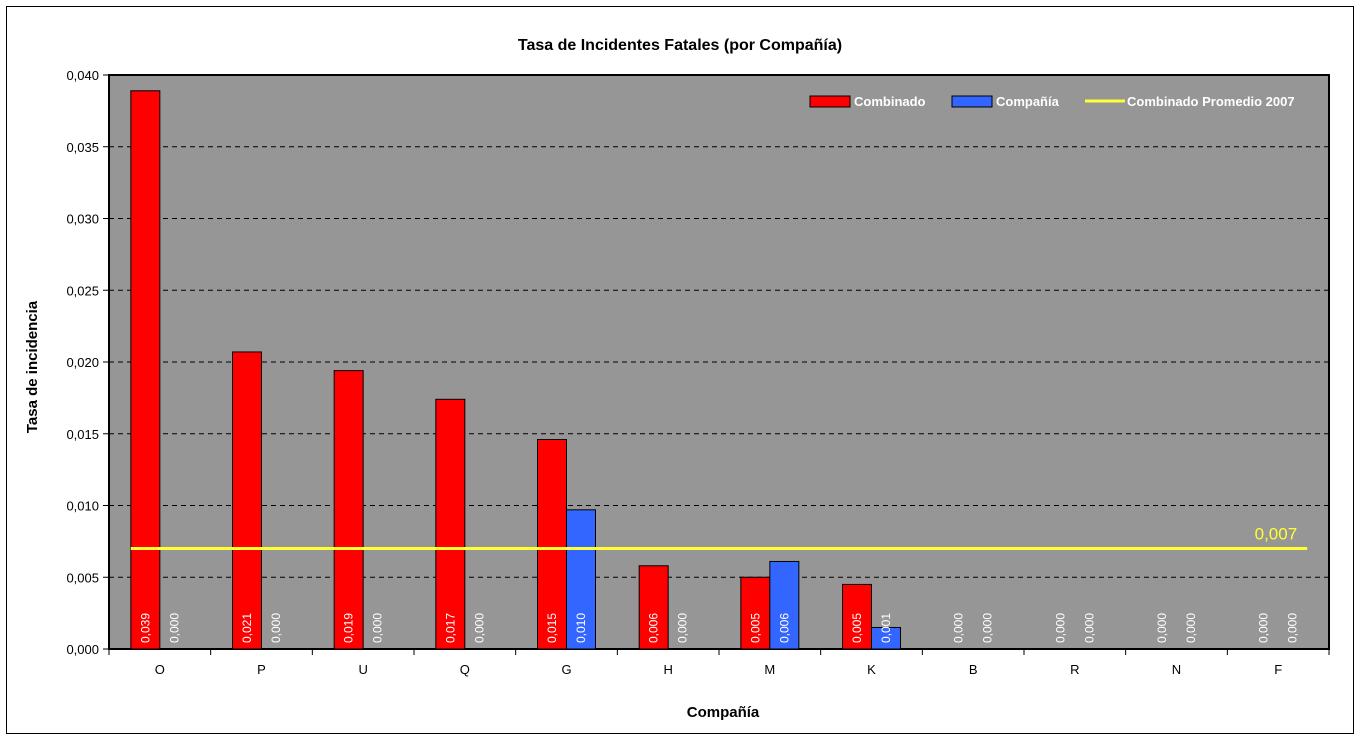 The width and height of the screenshot is (1360, 740). What do you see at coordinates (82, 75) in the screenshot?
I see `y-tick-label: 0,040` at bounding box center [82, 75].